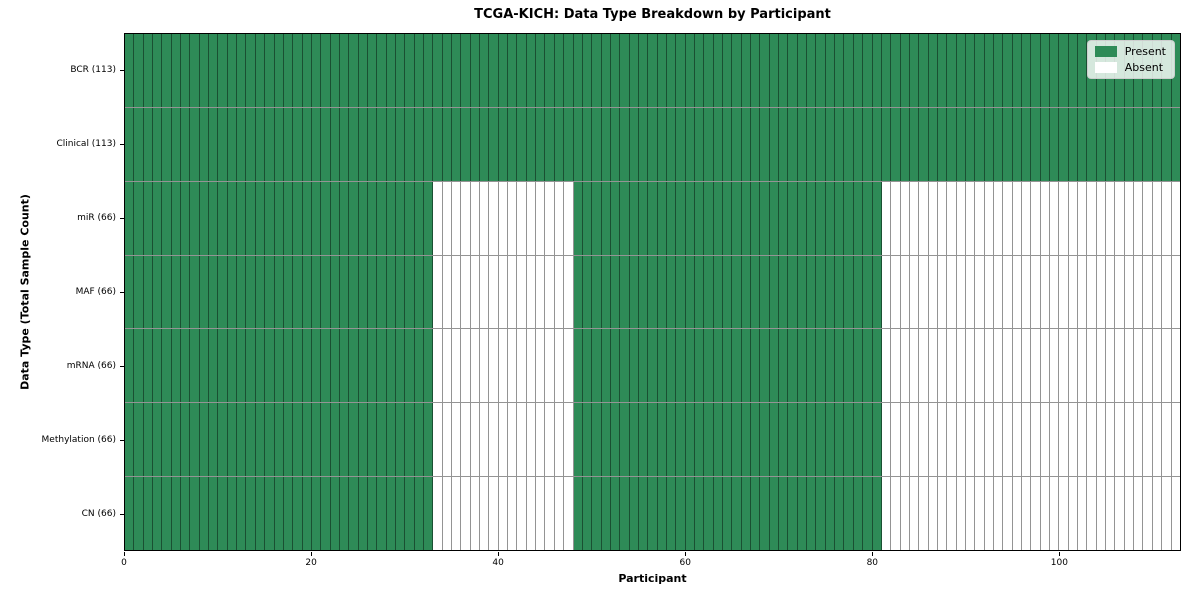  What do you see at coordinates (78, 440) in the screenshot?
I see `y-tick-label: Methylation (66)` at bounding box center [78, 440].